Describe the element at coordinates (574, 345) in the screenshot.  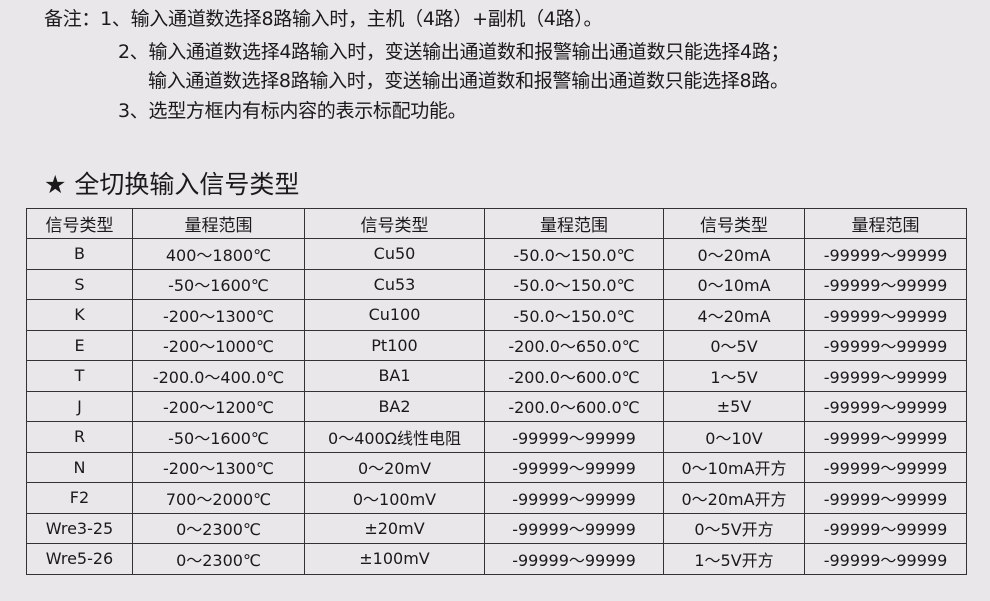
I see `table-cell: -200.0～650.0℃` at that location.